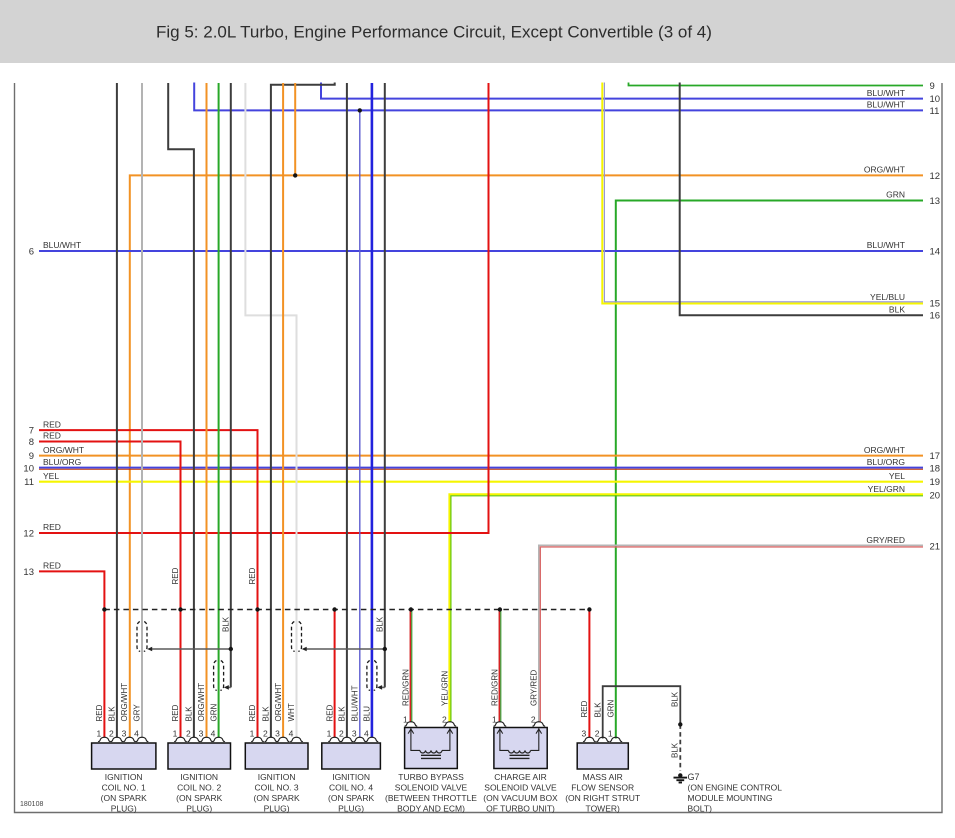  I want to click on svg-text: CHARGE AIR, so click(520, 777).